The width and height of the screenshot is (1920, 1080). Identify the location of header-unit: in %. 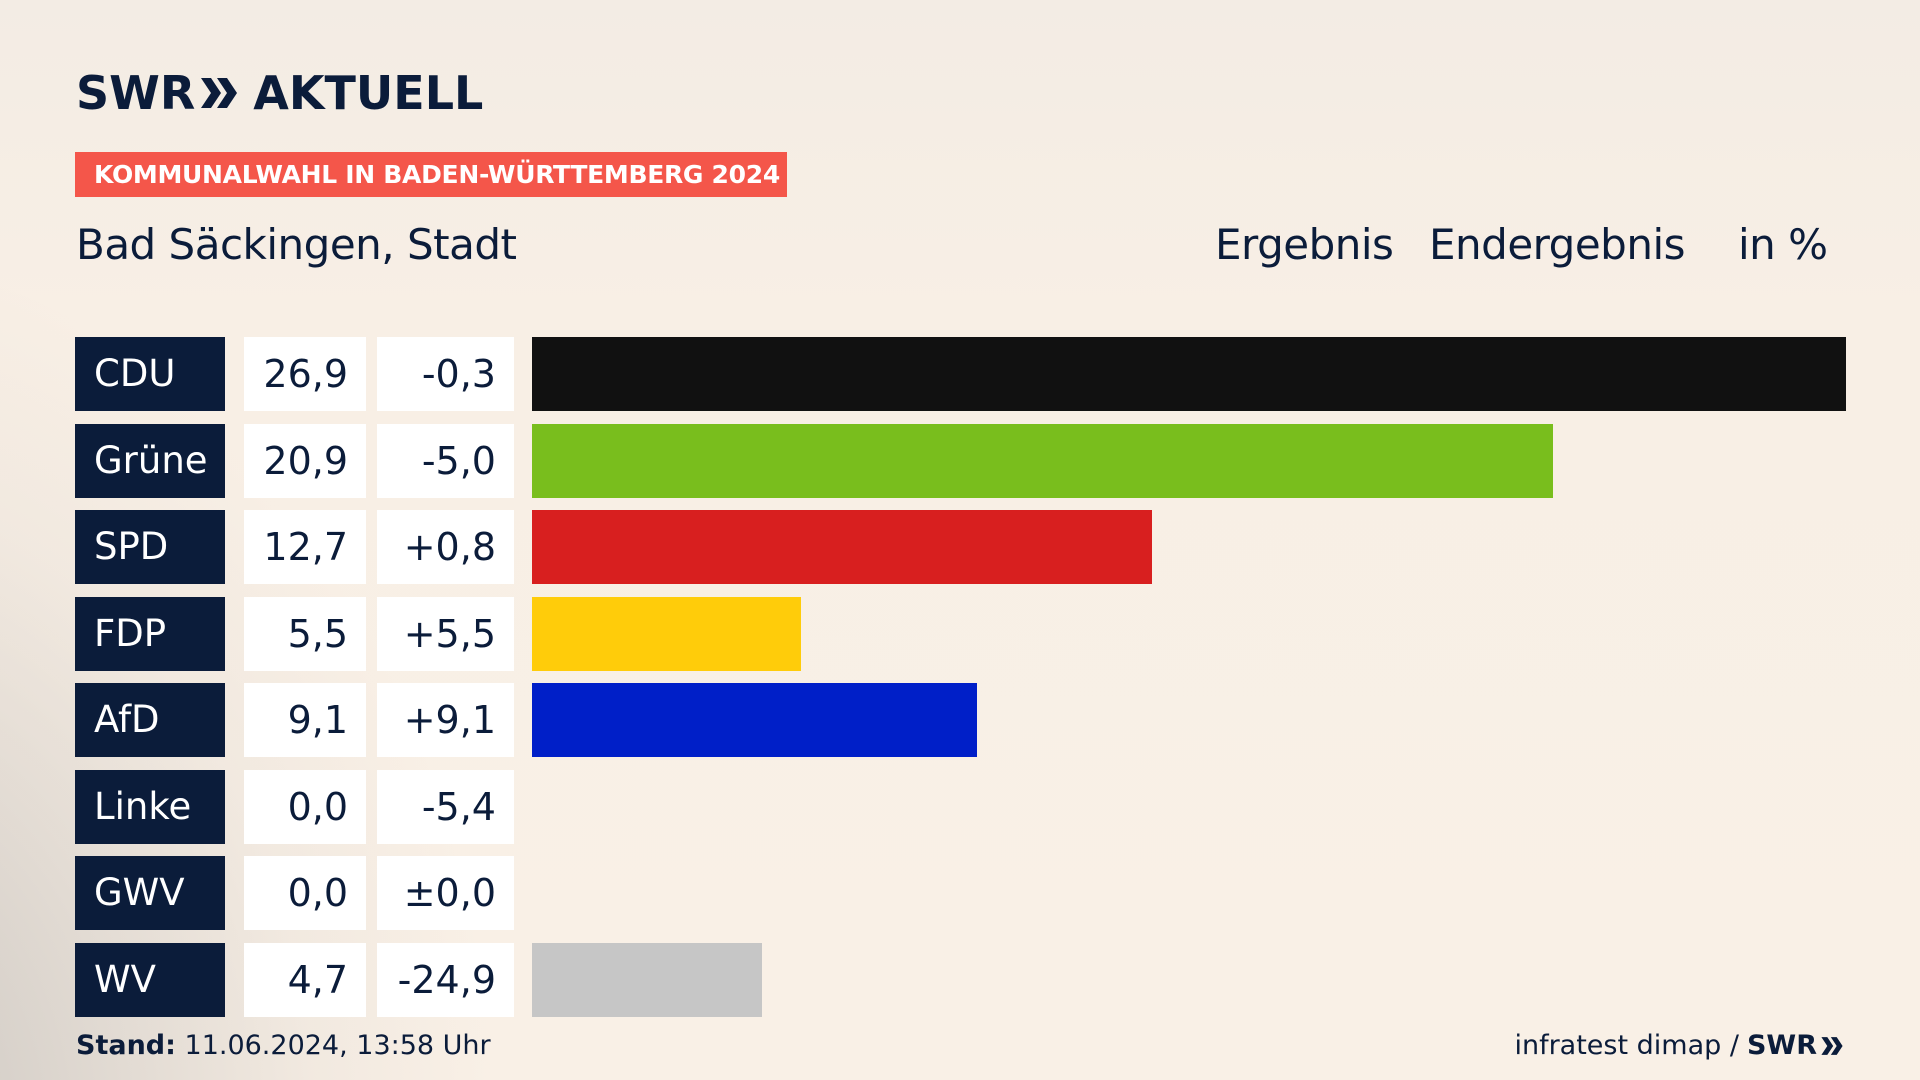
(1783, 244).